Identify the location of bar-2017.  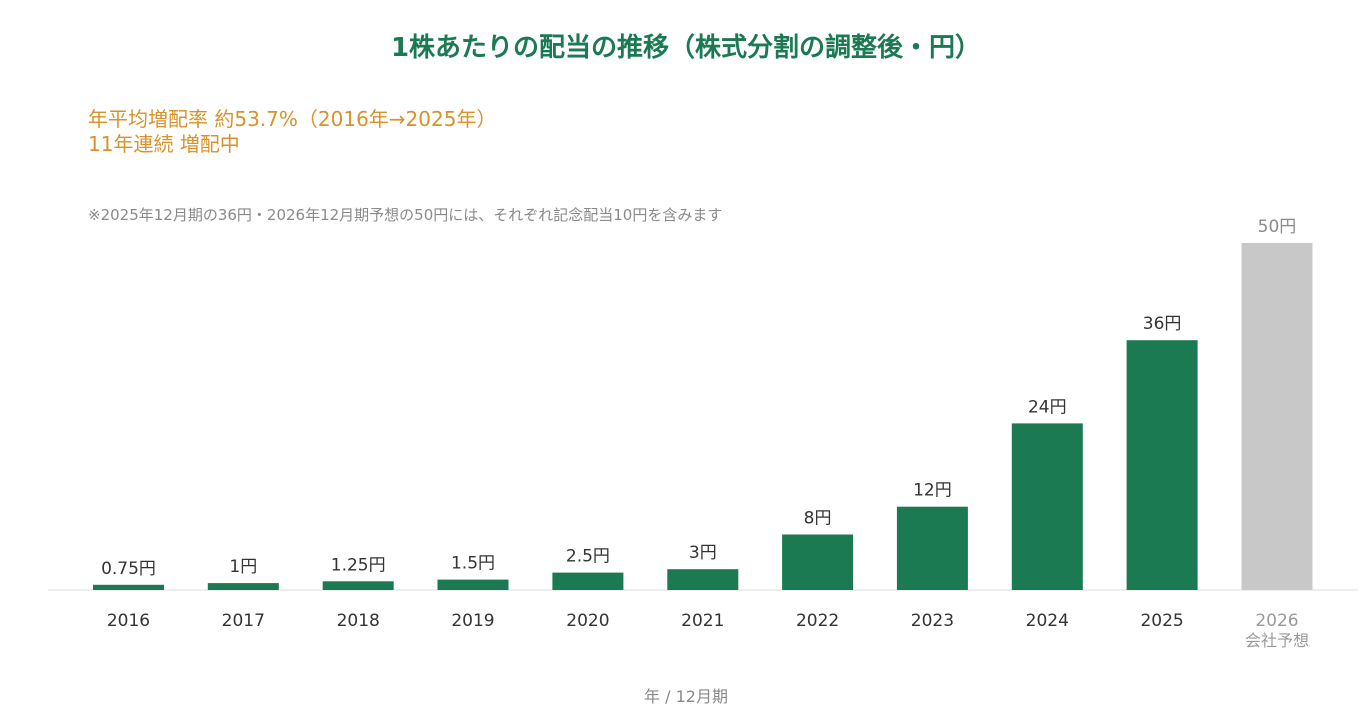
(243, 586).